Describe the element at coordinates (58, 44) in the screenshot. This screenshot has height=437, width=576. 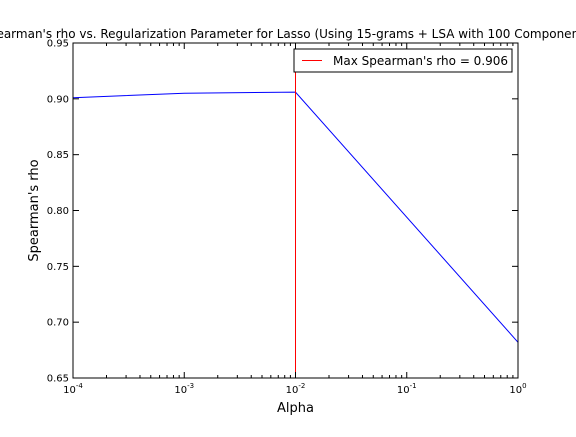
I see `y-tick-label: 0.95` at that location.